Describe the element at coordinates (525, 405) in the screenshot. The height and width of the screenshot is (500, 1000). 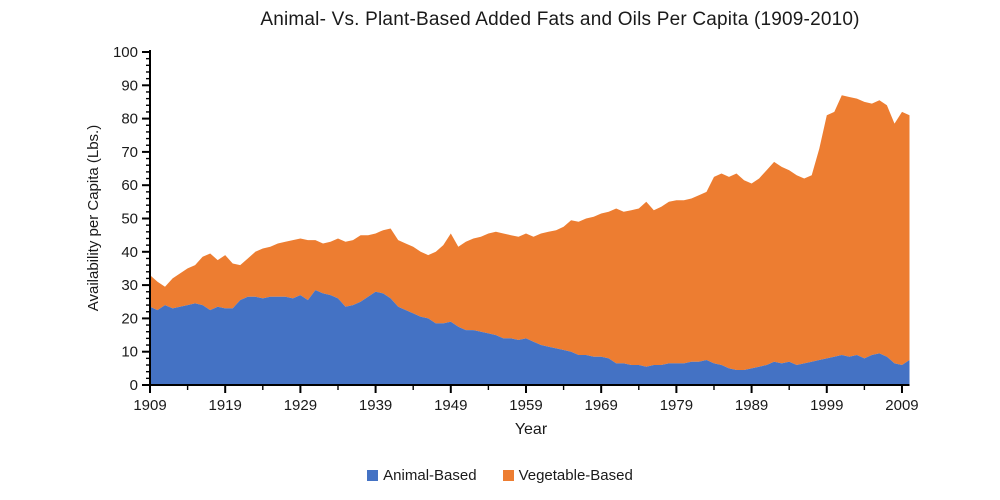
I see `x-tick-label: 1959` at that location.